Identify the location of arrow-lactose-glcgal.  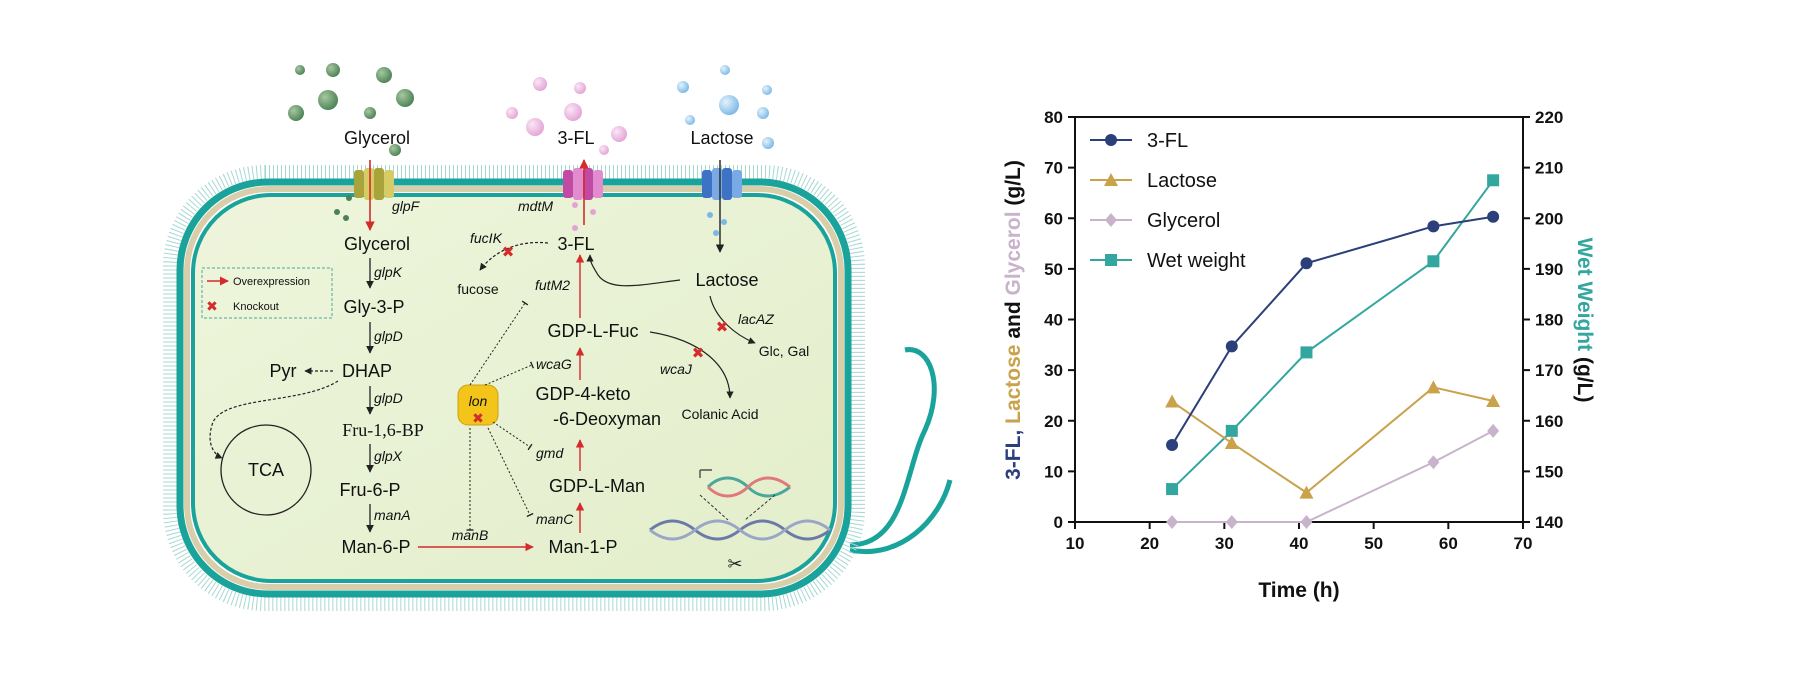
(732, 319).